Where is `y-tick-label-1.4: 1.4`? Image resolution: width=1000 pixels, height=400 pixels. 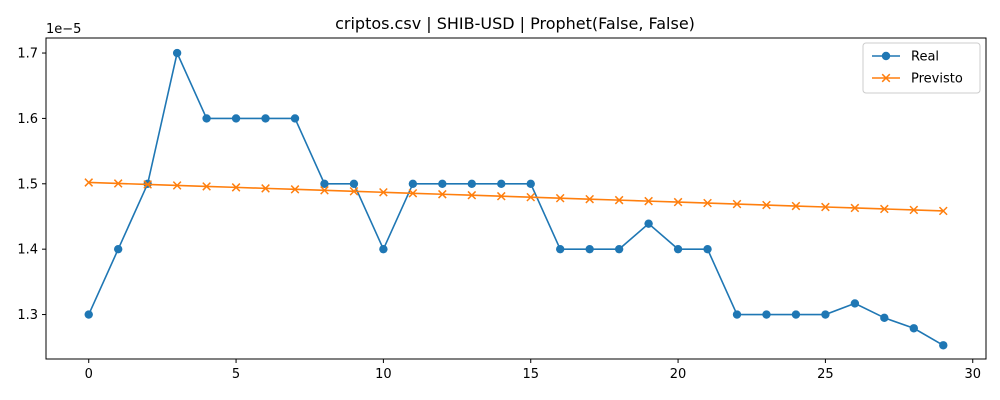
y-tick-label-1.4: 1.4 is located at coordinates (27, 250).